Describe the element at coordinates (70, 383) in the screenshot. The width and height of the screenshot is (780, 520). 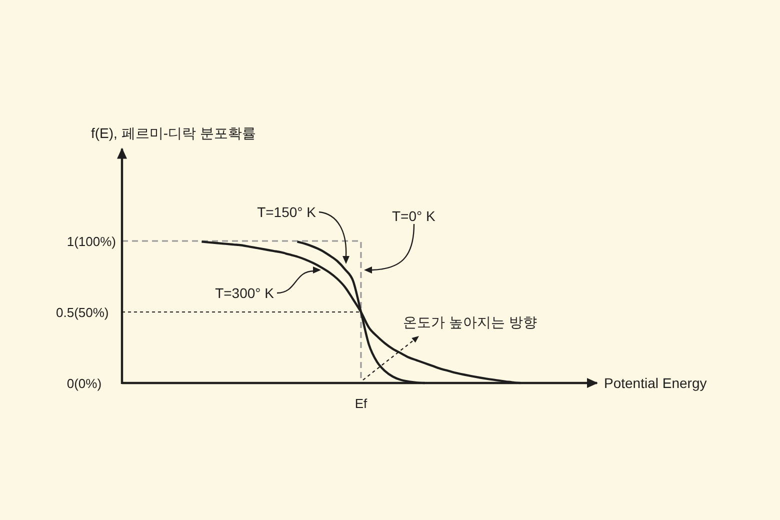
I see `y-tick-label: 0` at that location.